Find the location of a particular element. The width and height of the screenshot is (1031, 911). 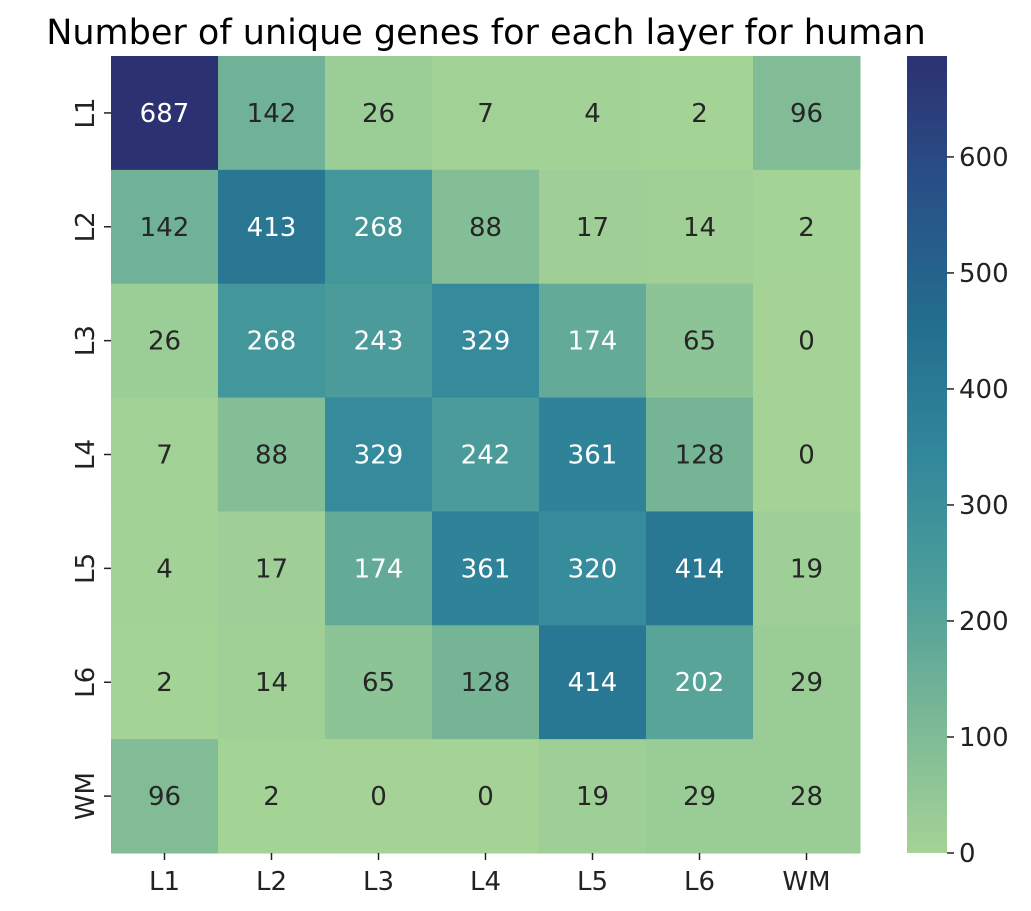

heatmap-cell-L4-L3 is located at coordinates (379, 454).